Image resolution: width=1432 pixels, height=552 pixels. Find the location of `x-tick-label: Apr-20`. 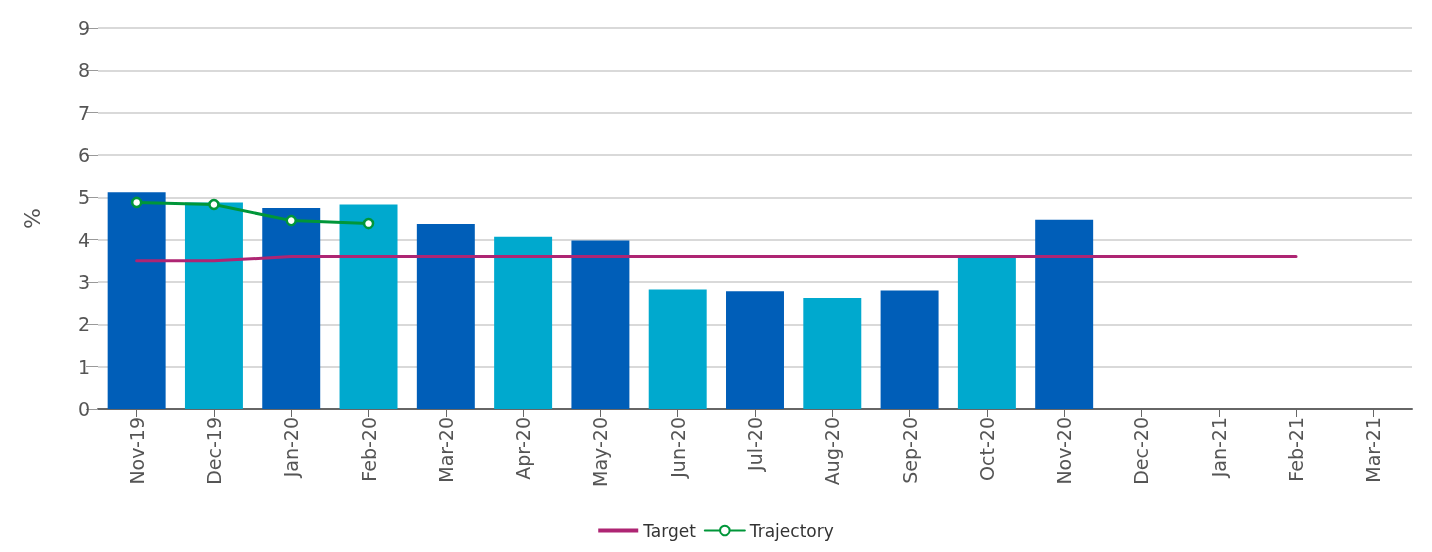

x-tick-label: Apr-20 is located at coordinates (523, 448).